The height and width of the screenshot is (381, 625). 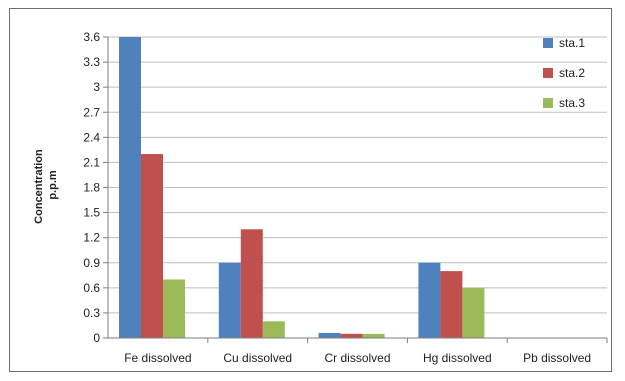 I want to click on y-tick-labels: 0 0.3 0.6 0.9 1.2 1.5 1.8 2.1 2.4 2.7 3 3.3 3.6, so click(x=91, y=187).